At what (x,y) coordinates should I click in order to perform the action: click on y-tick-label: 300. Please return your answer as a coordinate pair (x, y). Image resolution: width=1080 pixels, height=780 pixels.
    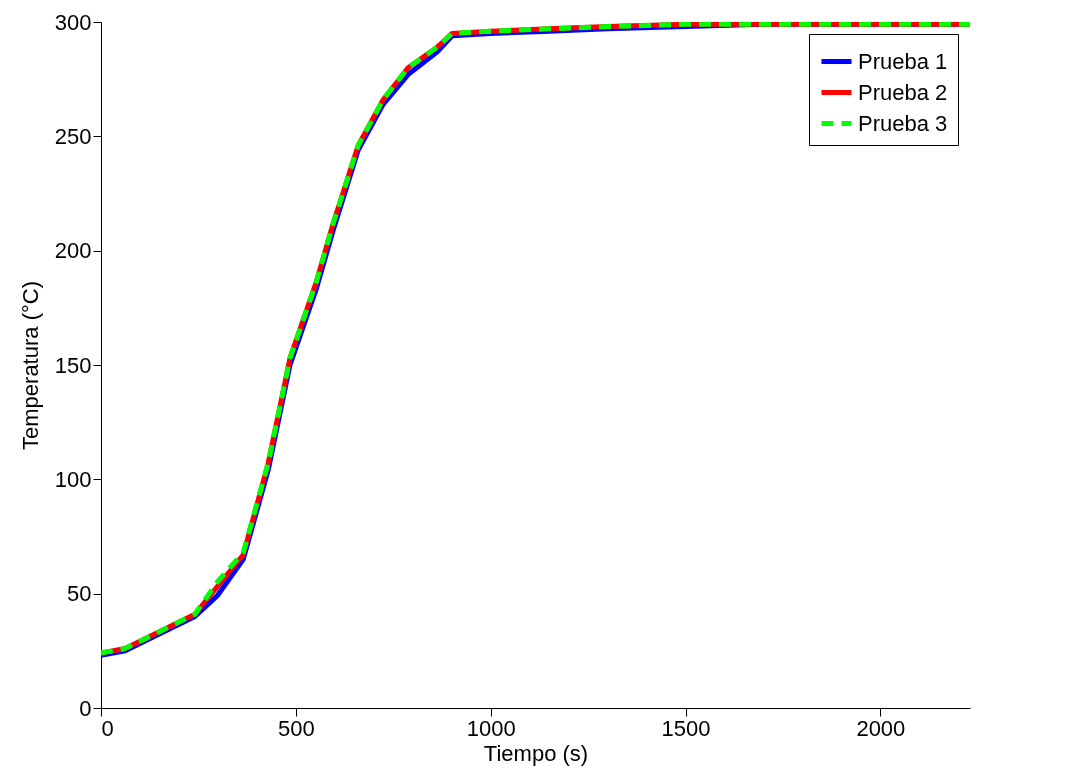
    Looking at the image, I should click on (73, 22).